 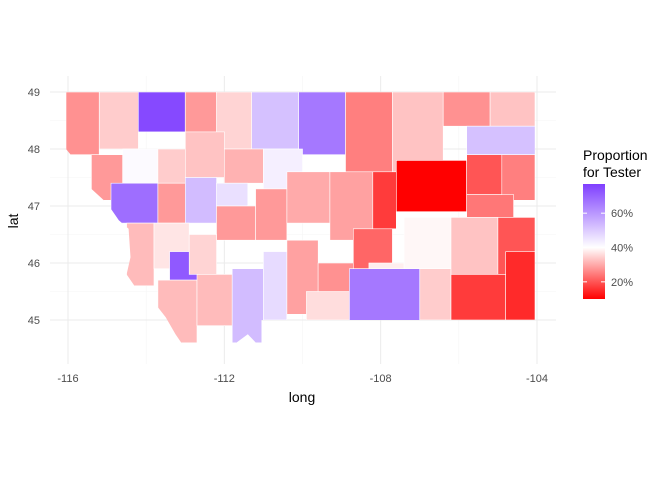 I want to click on legend-label: 20%, so click(x=622, y=283).